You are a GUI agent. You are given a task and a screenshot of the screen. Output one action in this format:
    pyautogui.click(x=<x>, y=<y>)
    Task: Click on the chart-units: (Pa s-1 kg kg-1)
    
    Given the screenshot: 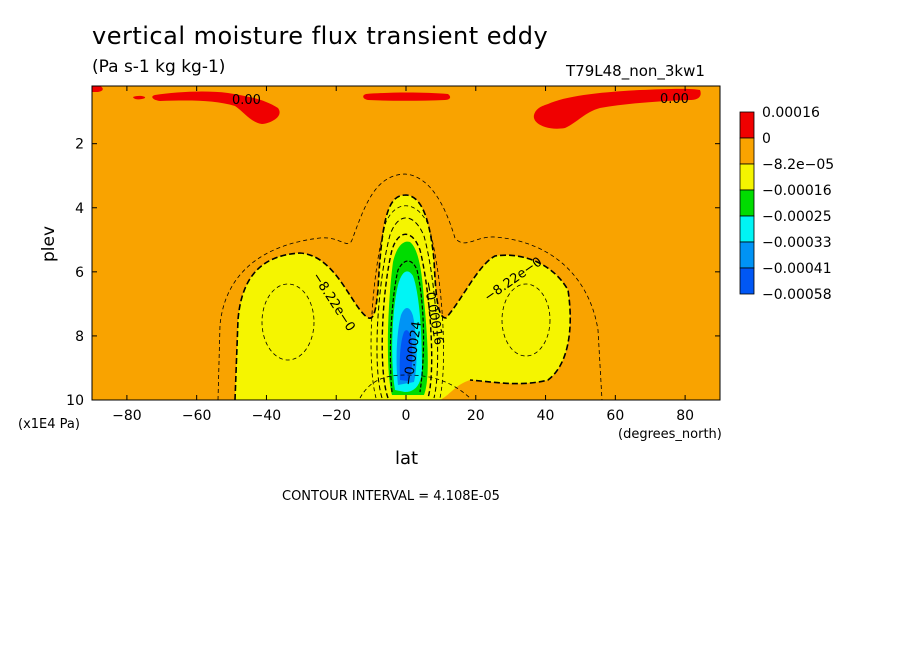 What is the action you would take?
    pyautogui.click(x=159, y=67)
    